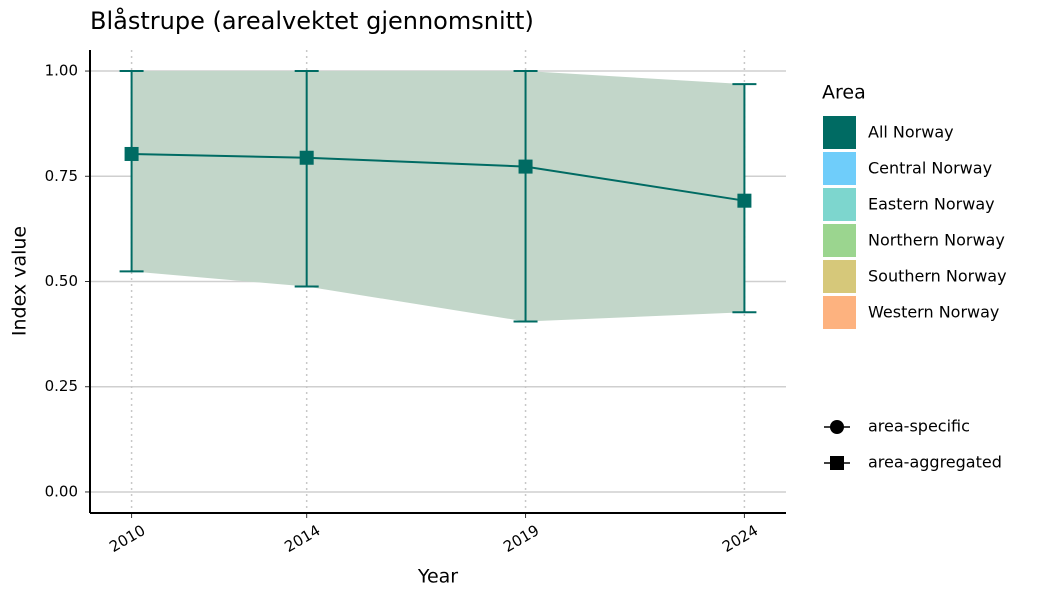 This screenshot has width=1050, height=600. What do you see at coordinates (61, 71) in the screenshot?
I see `y-tick-label: 1.00` at bounding box center [61, 71].